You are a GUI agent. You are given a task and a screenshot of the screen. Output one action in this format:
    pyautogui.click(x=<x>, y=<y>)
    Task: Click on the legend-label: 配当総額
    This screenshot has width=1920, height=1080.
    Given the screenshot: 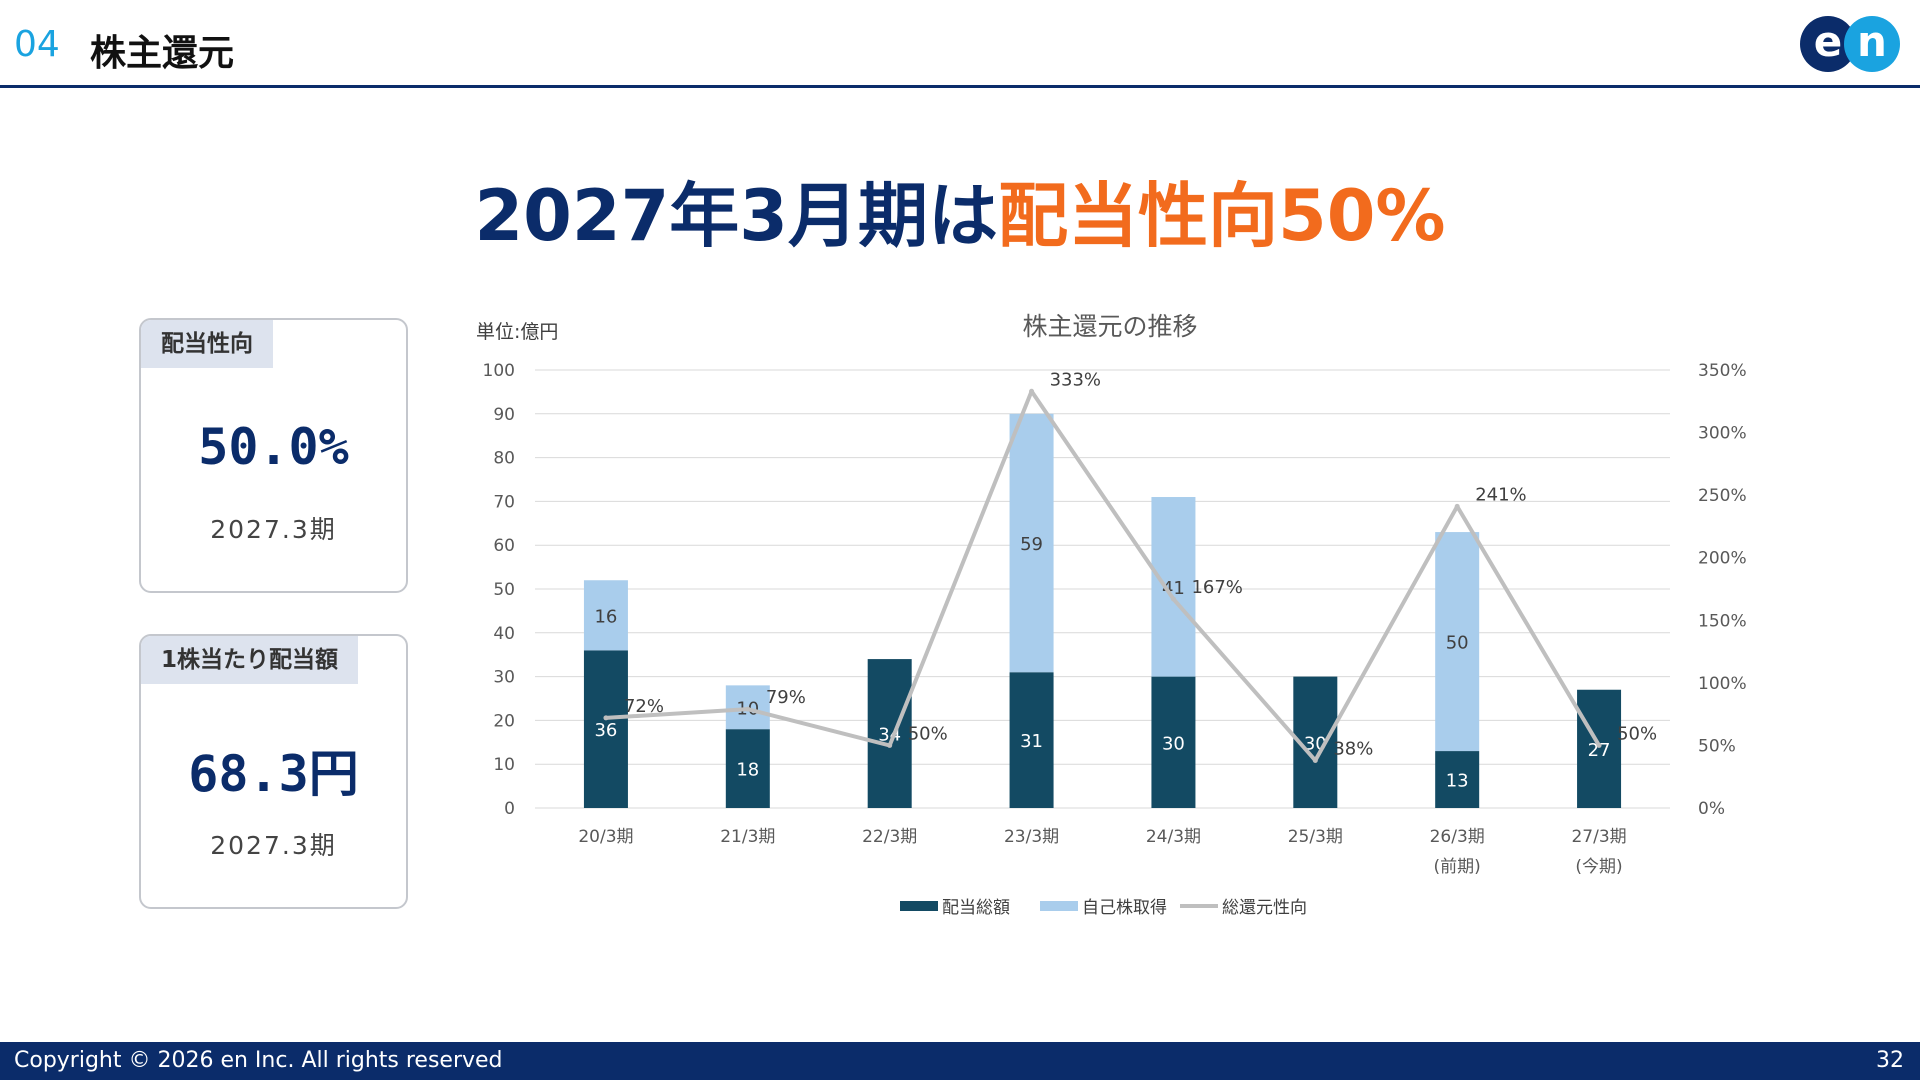 What is the action you would take?
    pyautogui.click(x=976, y=908)
    